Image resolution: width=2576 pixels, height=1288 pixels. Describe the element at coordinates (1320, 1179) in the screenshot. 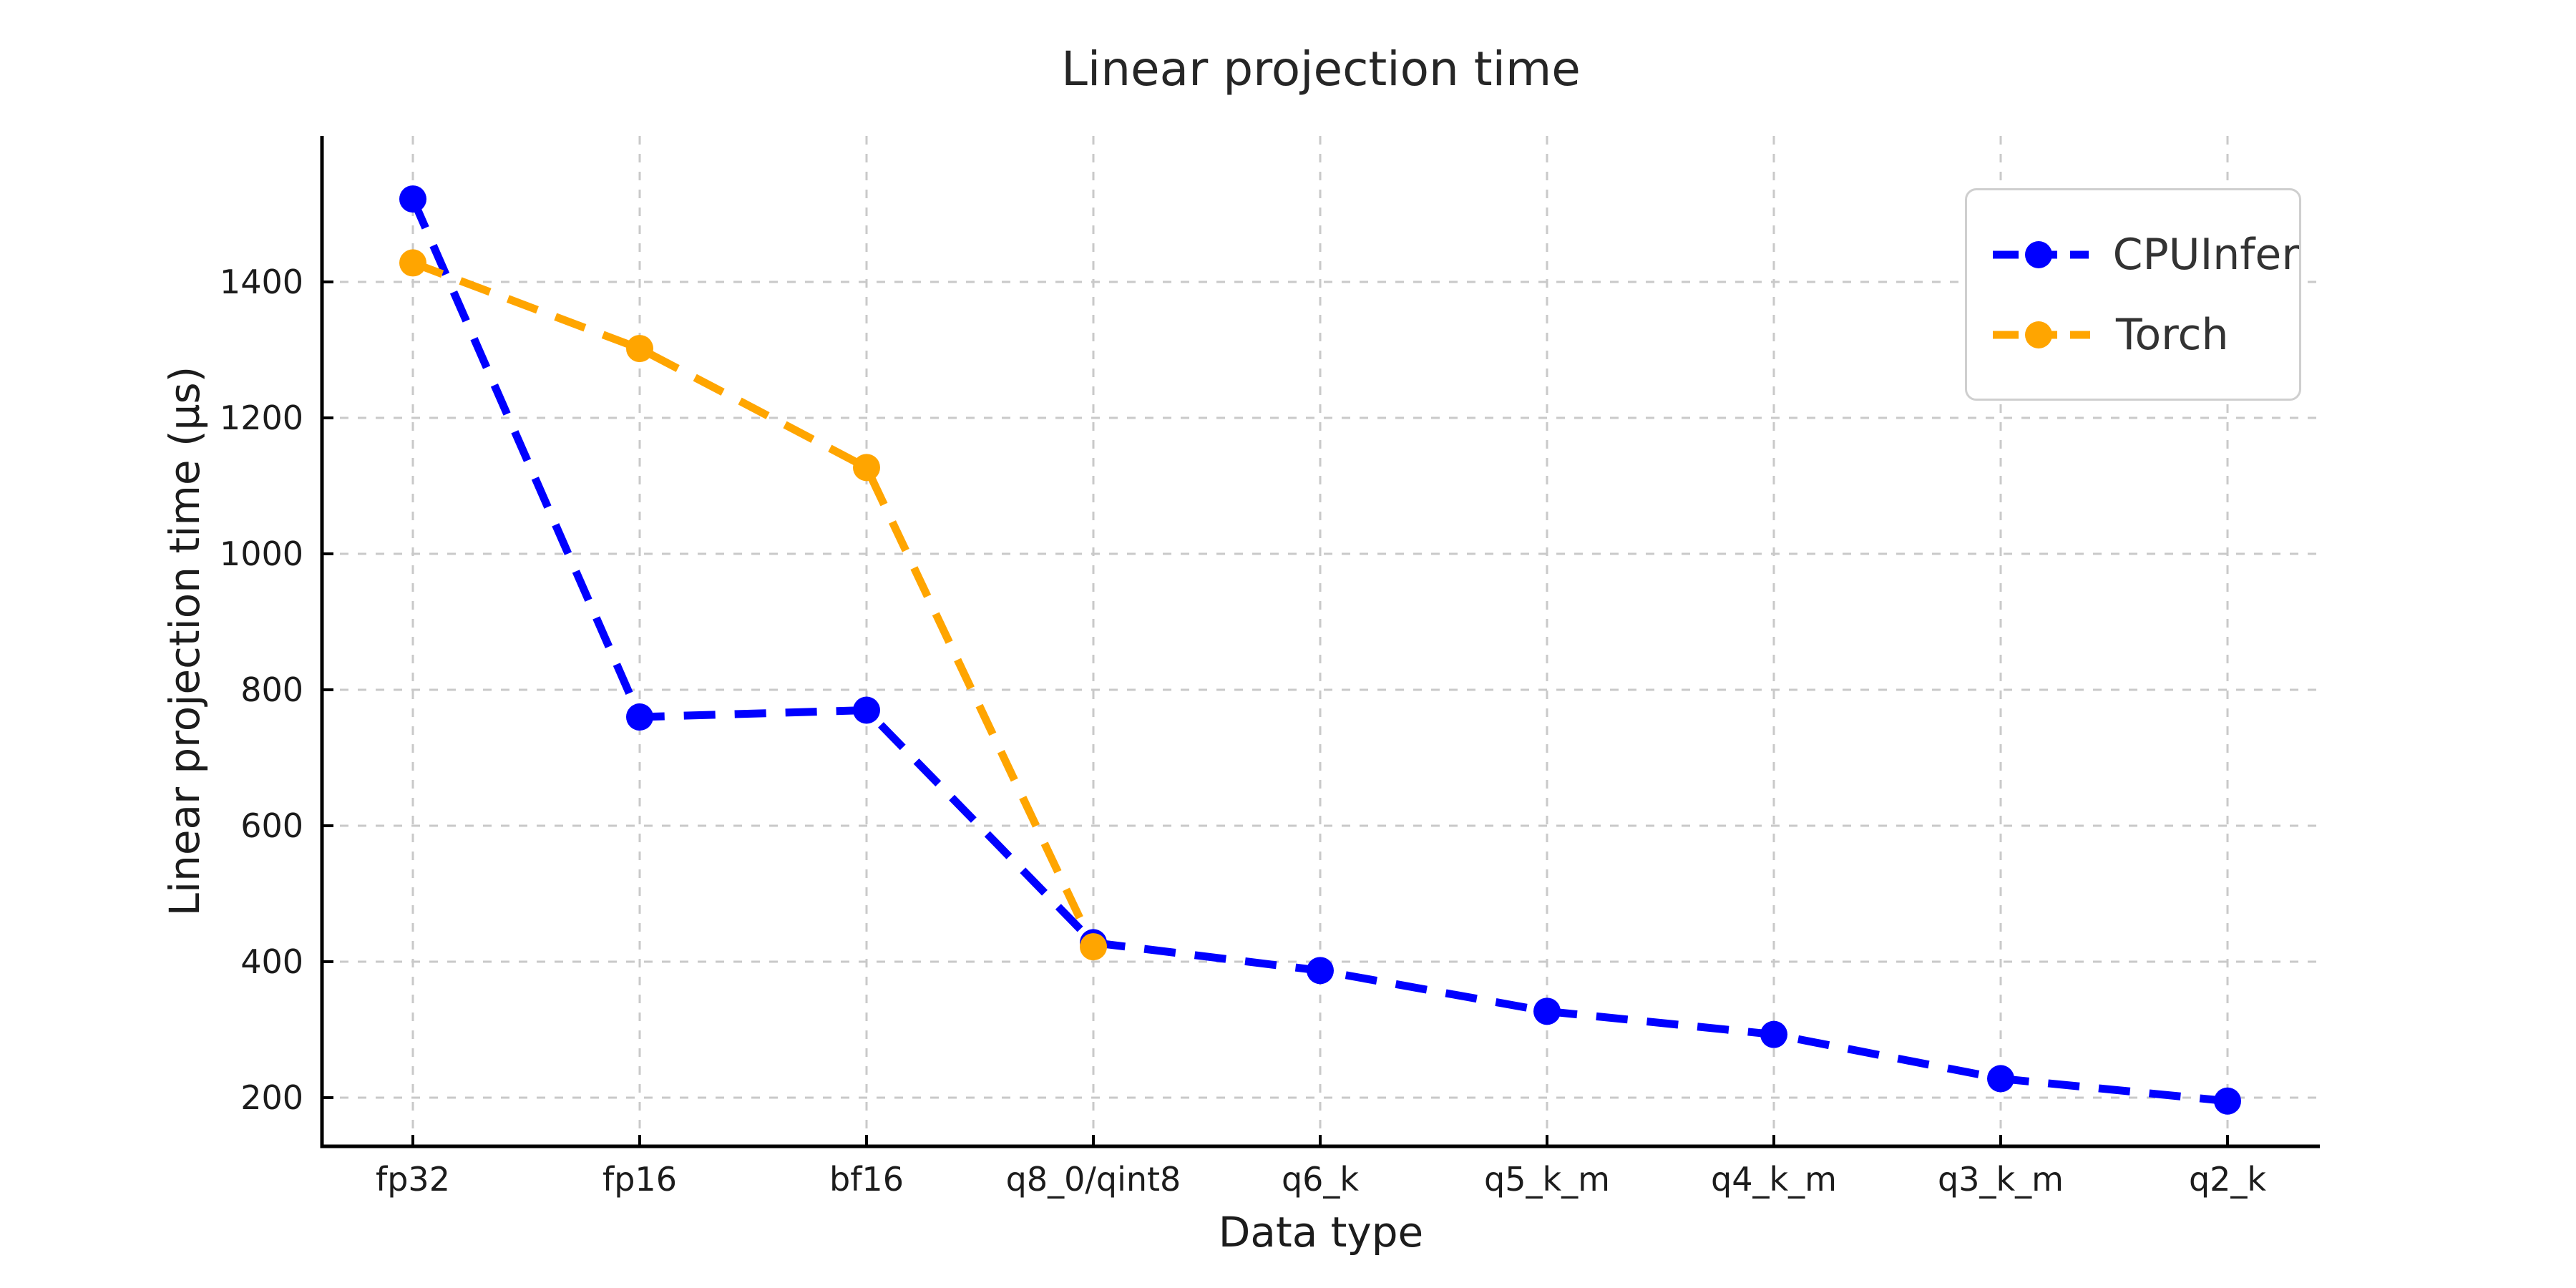

I see `x-tick-label: q6_k` at that location.